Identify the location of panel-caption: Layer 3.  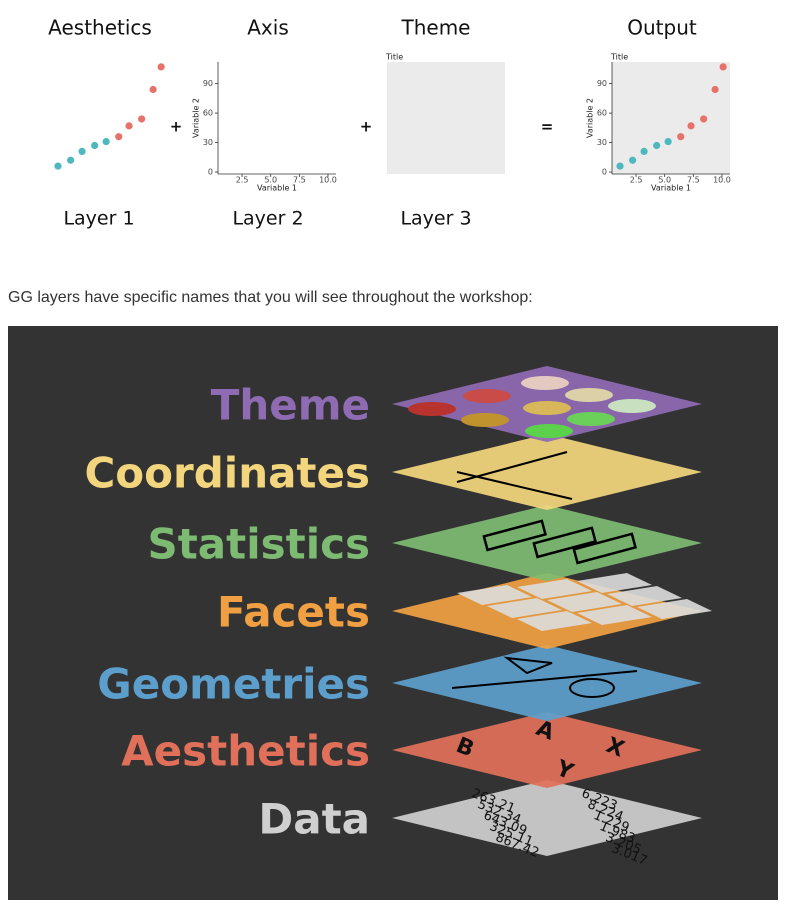
(435, 219).